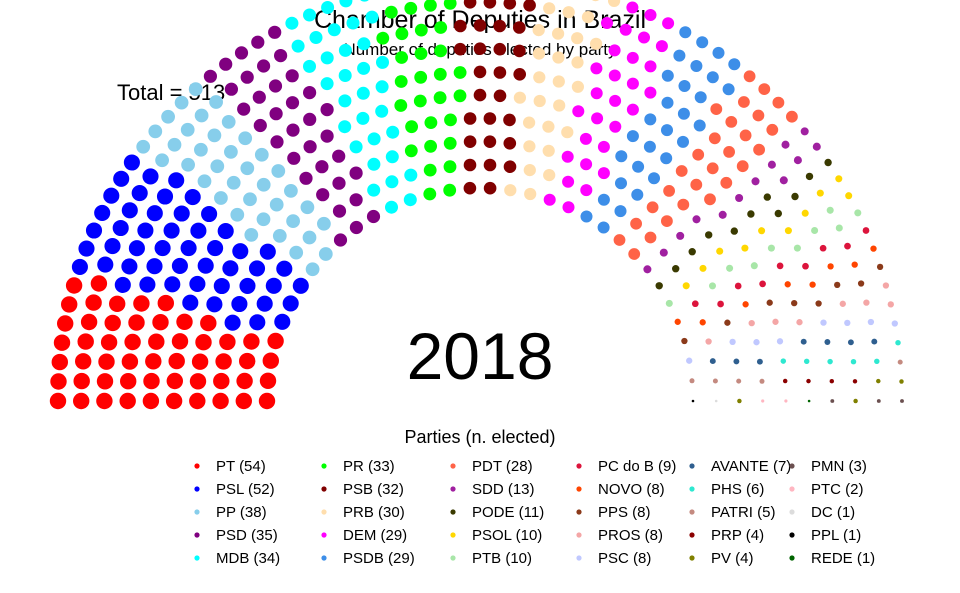 The image size is (960, 593). I want to click on legend-item: PHS (6), so click(726, 489).